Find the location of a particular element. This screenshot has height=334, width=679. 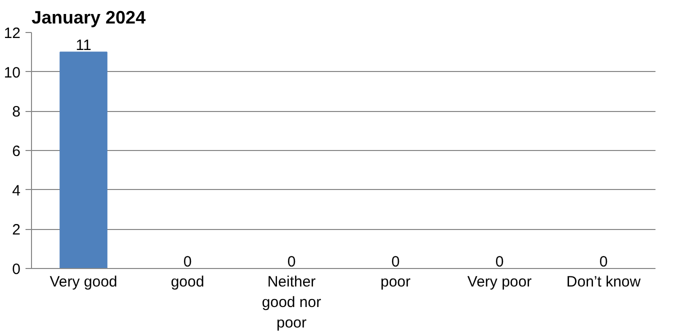

y-tick-label: 8 is located at coordinates (16, 112).